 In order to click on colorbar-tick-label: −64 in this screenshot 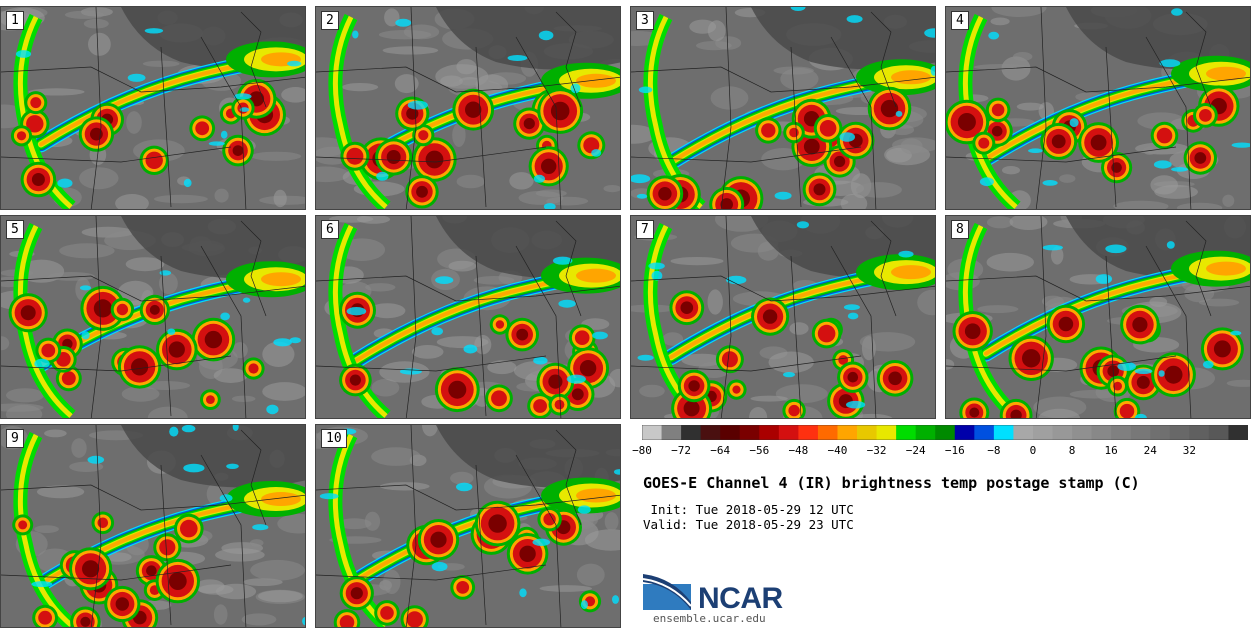, I will do `click(720, 450)`.